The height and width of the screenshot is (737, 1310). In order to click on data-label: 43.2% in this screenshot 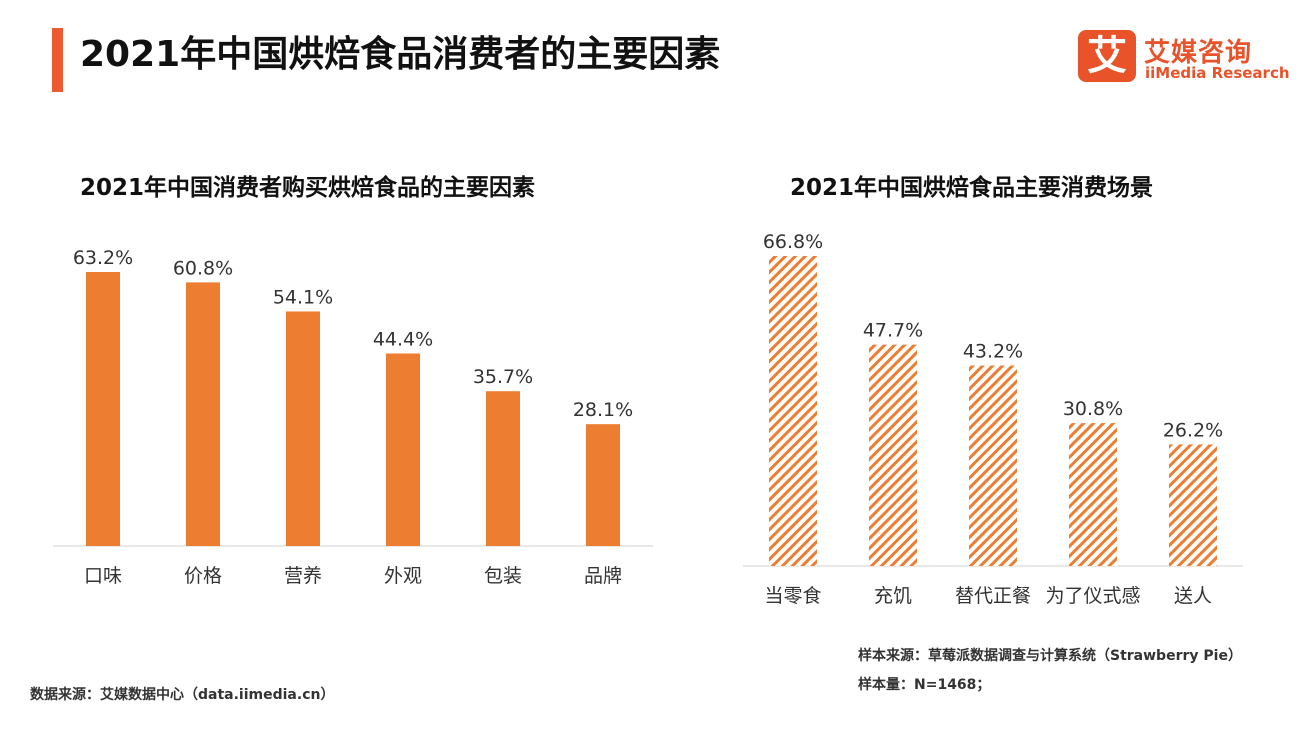, I will do `click(993, 352)`.